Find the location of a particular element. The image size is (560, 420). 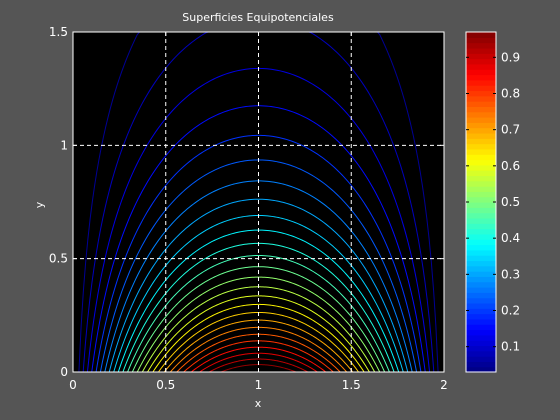

y-tick-label: 1 is located at coordinates (64, 145).